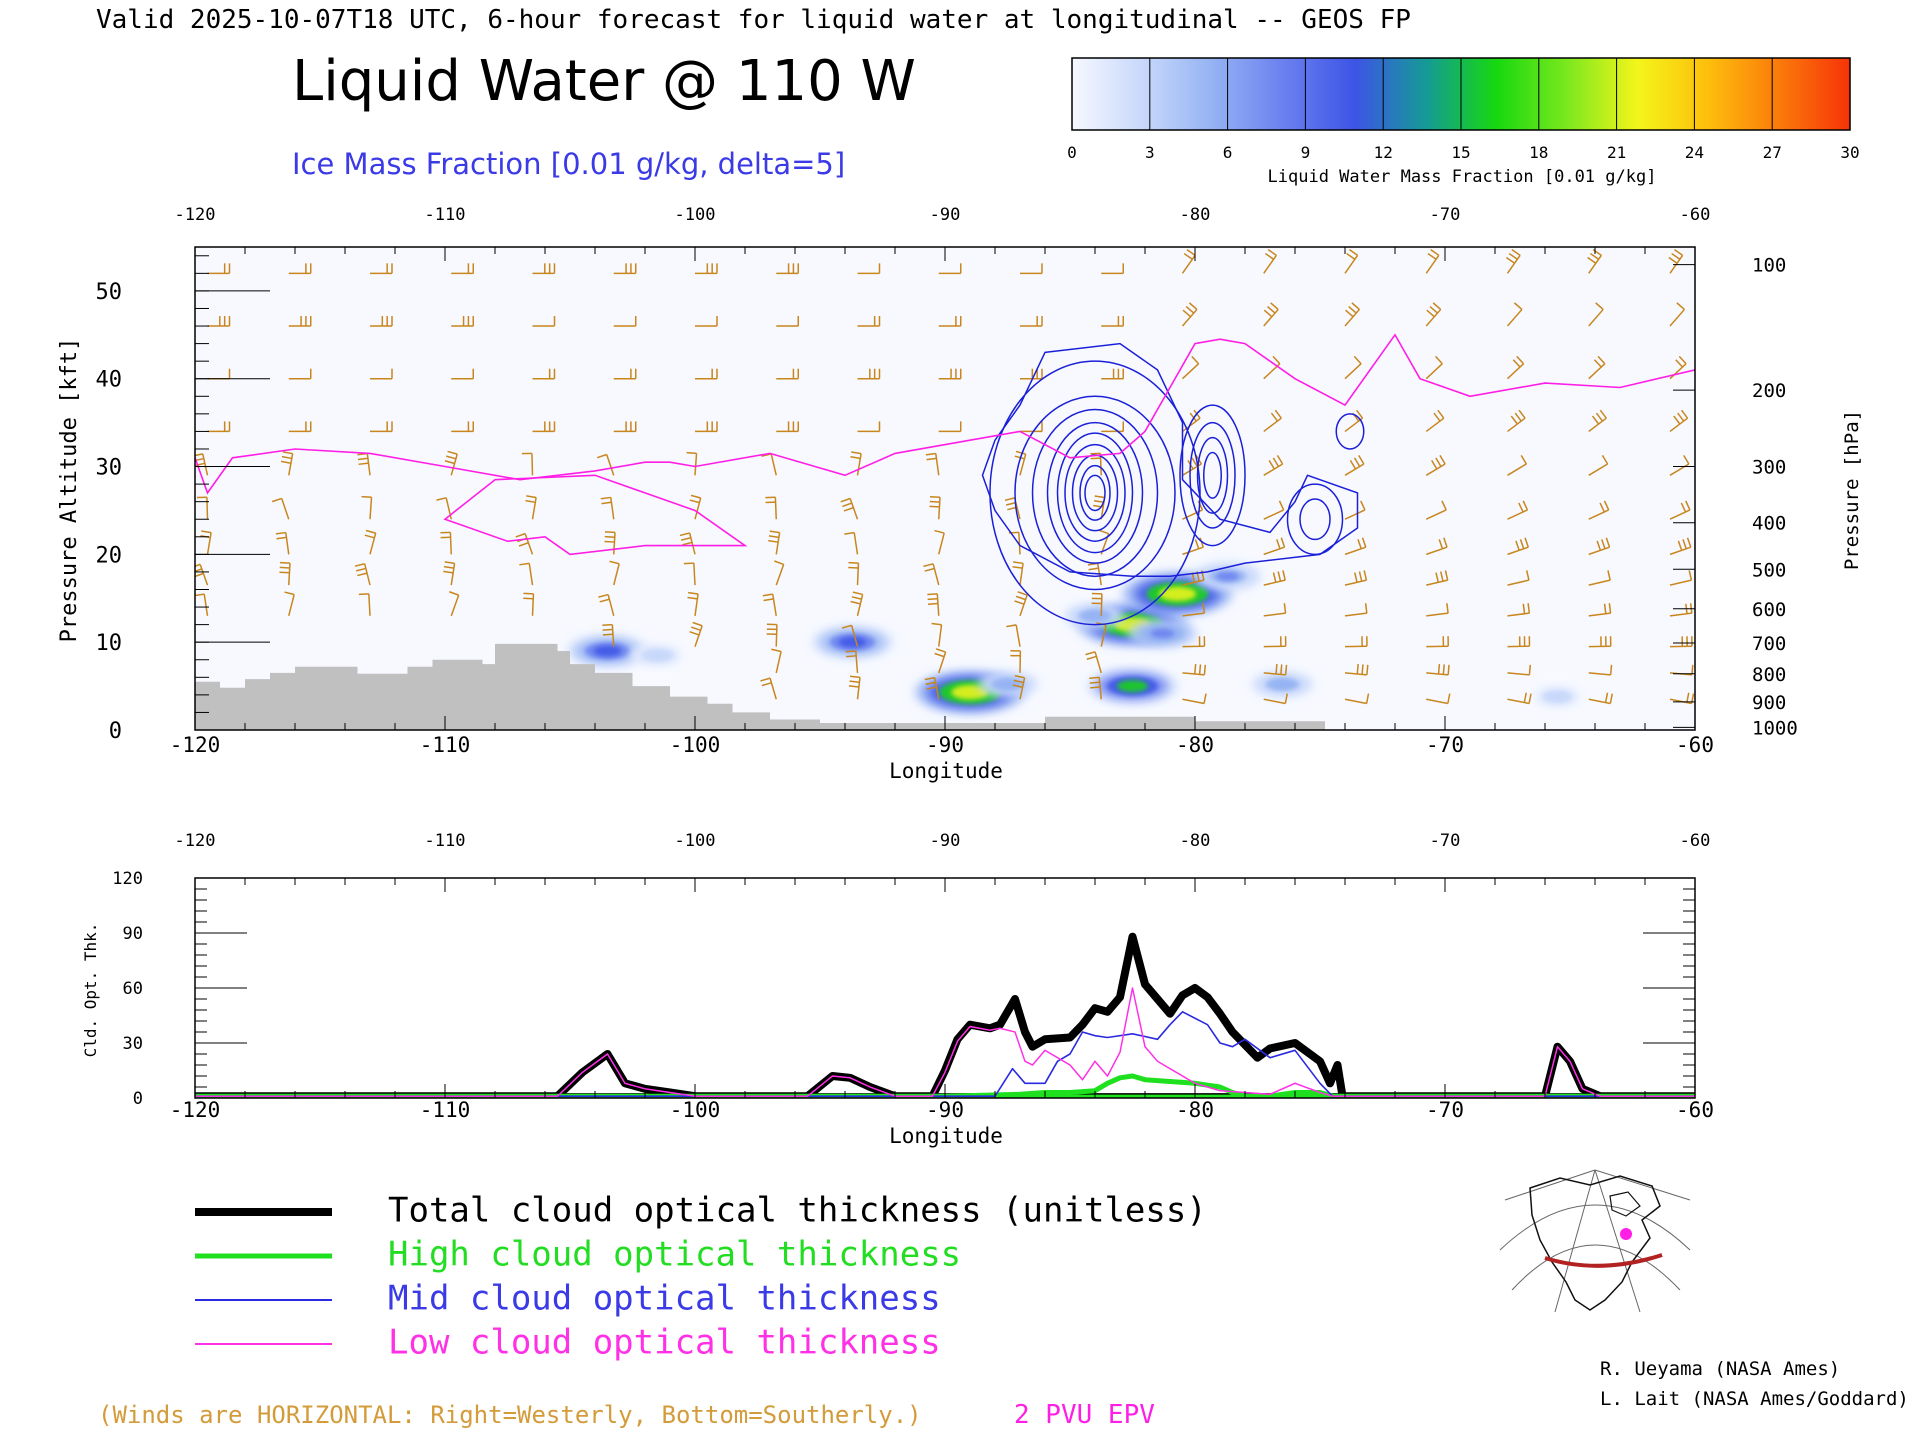 The image size is (1920, 1440). Describe the element at coordinates (1617, 1241) in the screenshot. I see `map-graticule` at that location.